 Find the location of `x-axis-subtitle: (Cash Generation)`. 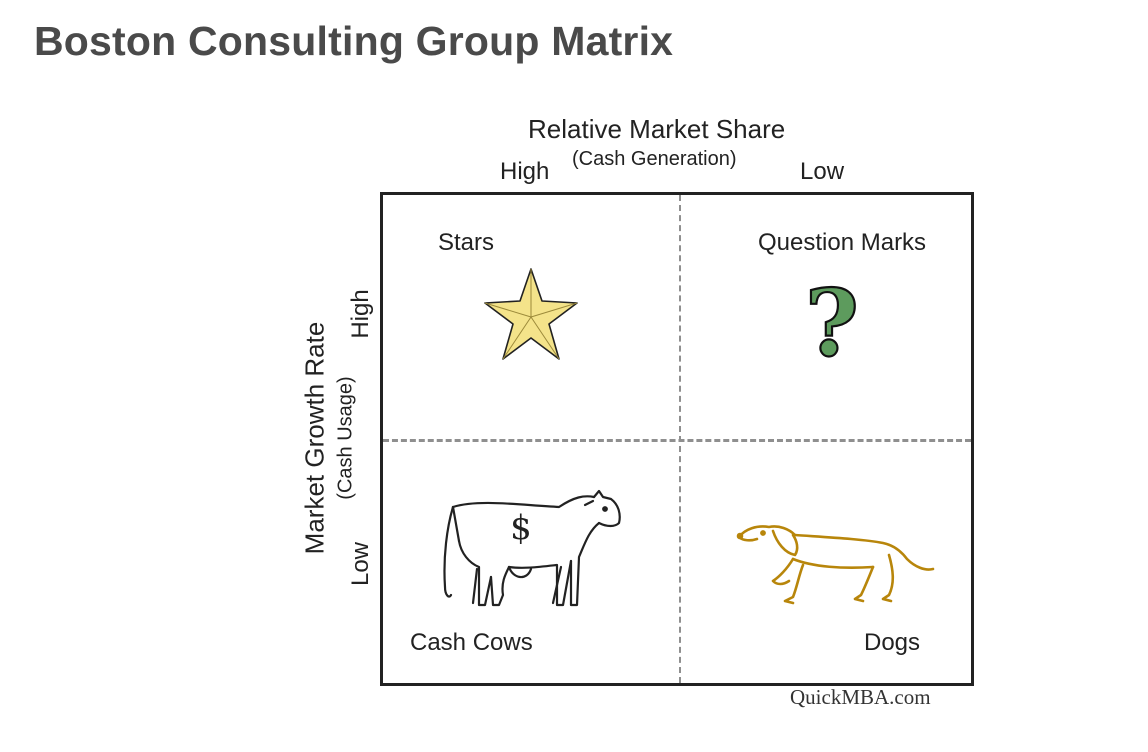

x-axis-subtitle: (Cash Generation) is located at coordinates (654, 159).